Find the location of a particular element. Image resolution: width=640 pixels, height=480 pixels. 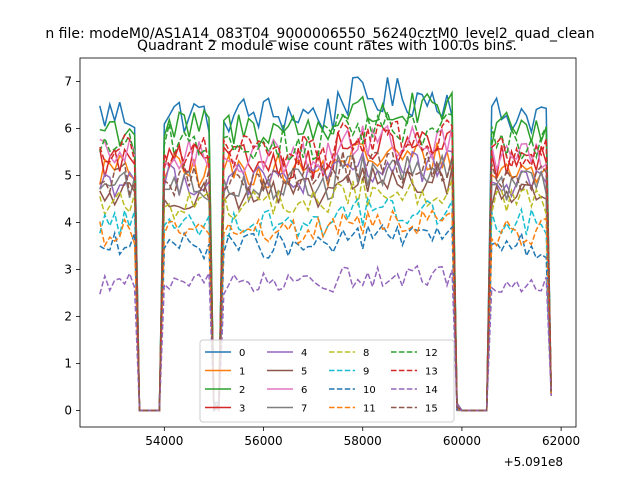

y-tick-label: 1 is located at coordinates (68, 364).